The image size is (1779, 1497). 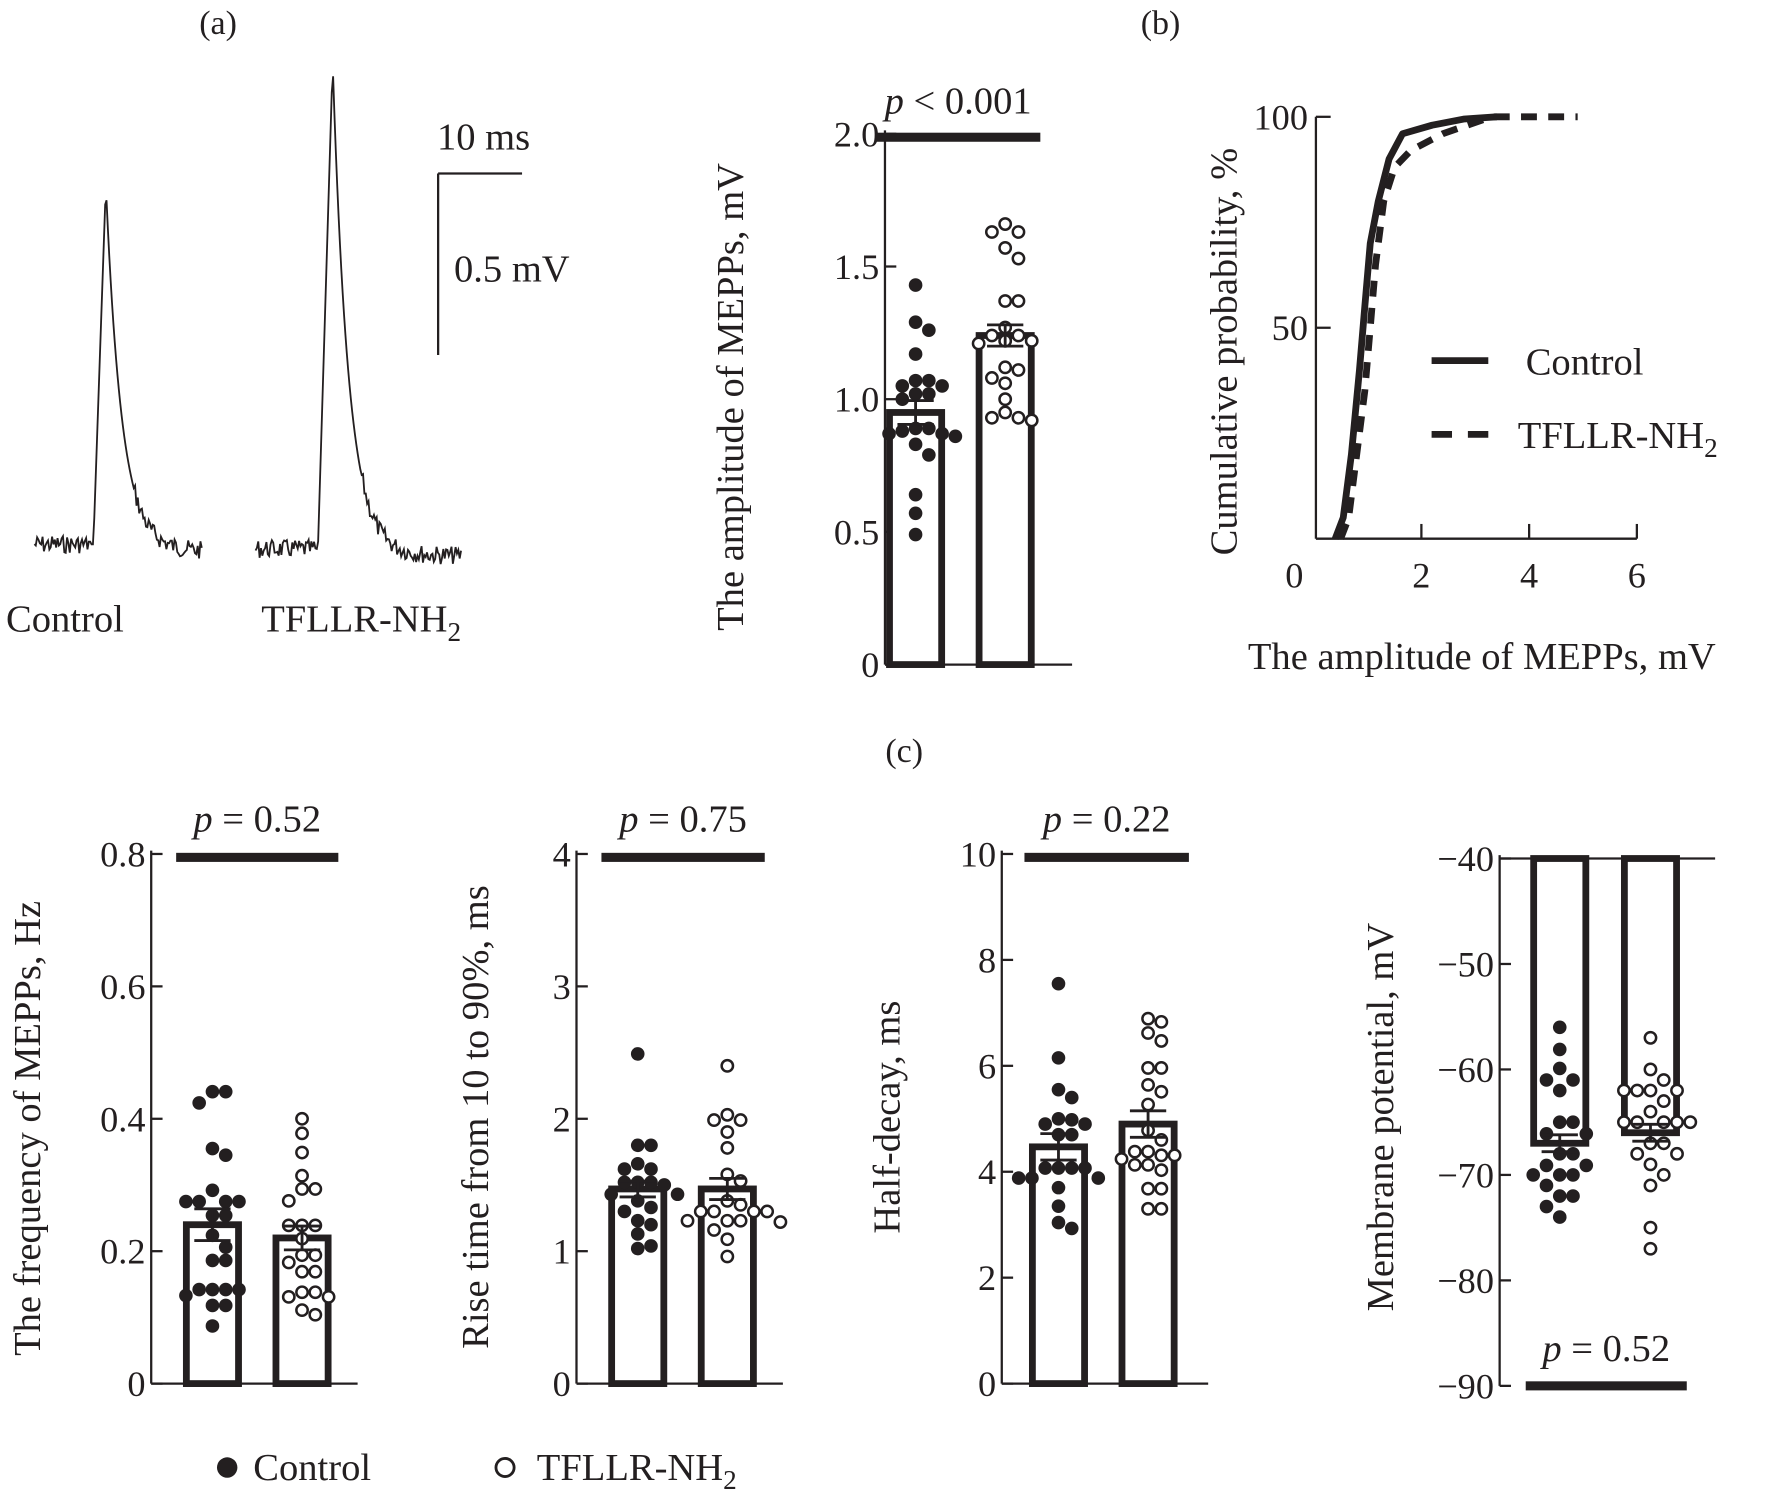 What do you see at coordinates (562, 854) in the screenshot?
I see `y-tick-label: 4` at bounding box center [562, 854].